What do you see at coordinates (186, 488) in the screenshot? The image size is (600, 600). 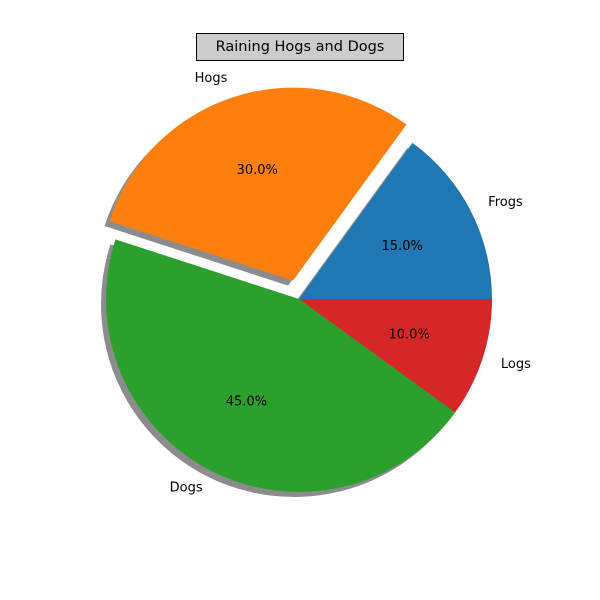 I see `category-label-dogs: Dogs` at bounding box center [186, 488].